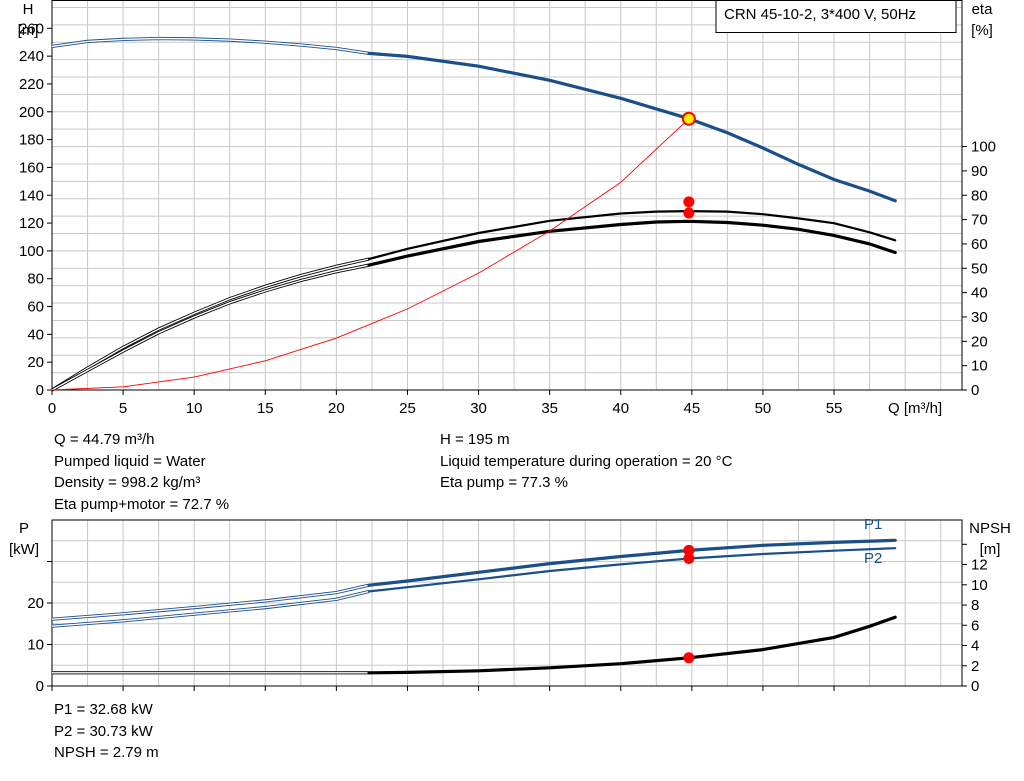 The width and height of the screenshot is (1024, 781). Describe the element at coordinates (52, 408) in the screenshot. I see `x-tick-label: 0` at that location.